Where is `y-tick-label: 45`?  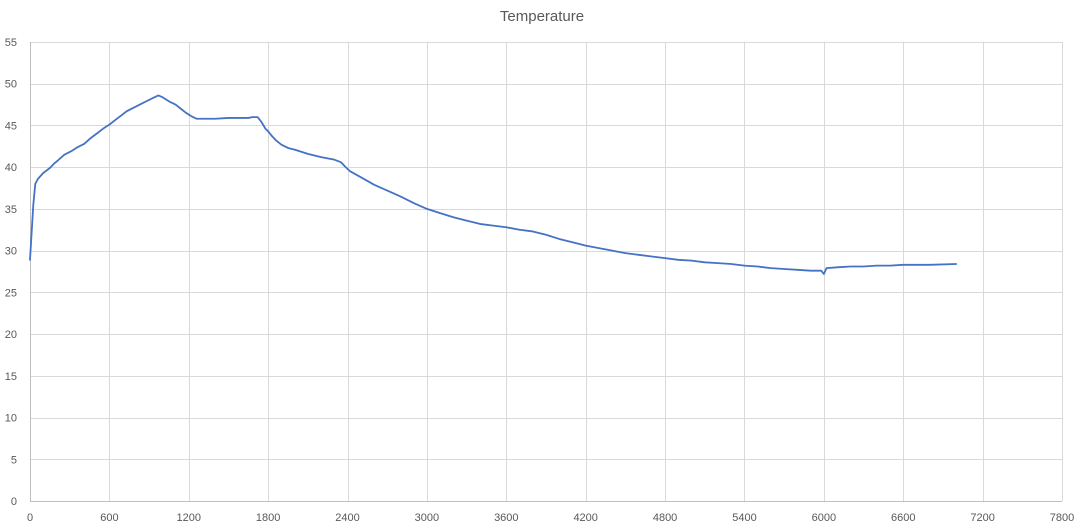
y-tick-label: 45 is located at coordinates (11, 126).